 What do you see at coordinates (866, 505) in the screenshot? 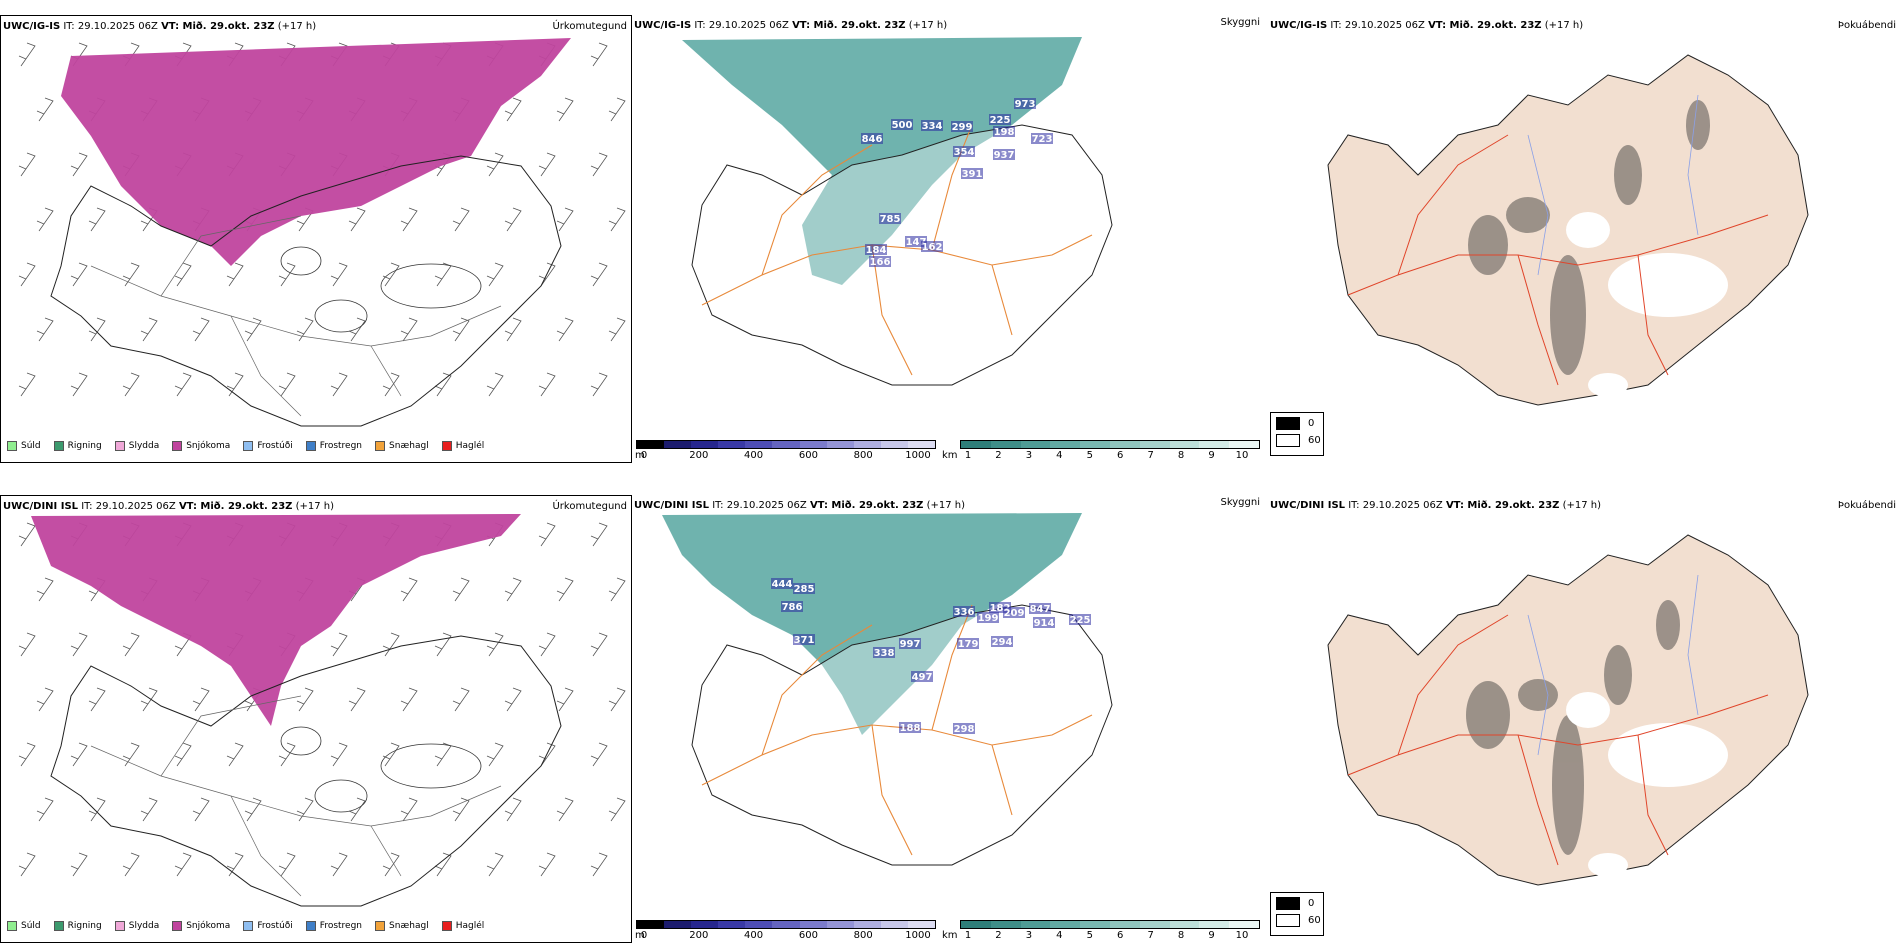
I see `valid-time: VT: Mið. 29.okt. 23Z` at bounding box center [866, 505].